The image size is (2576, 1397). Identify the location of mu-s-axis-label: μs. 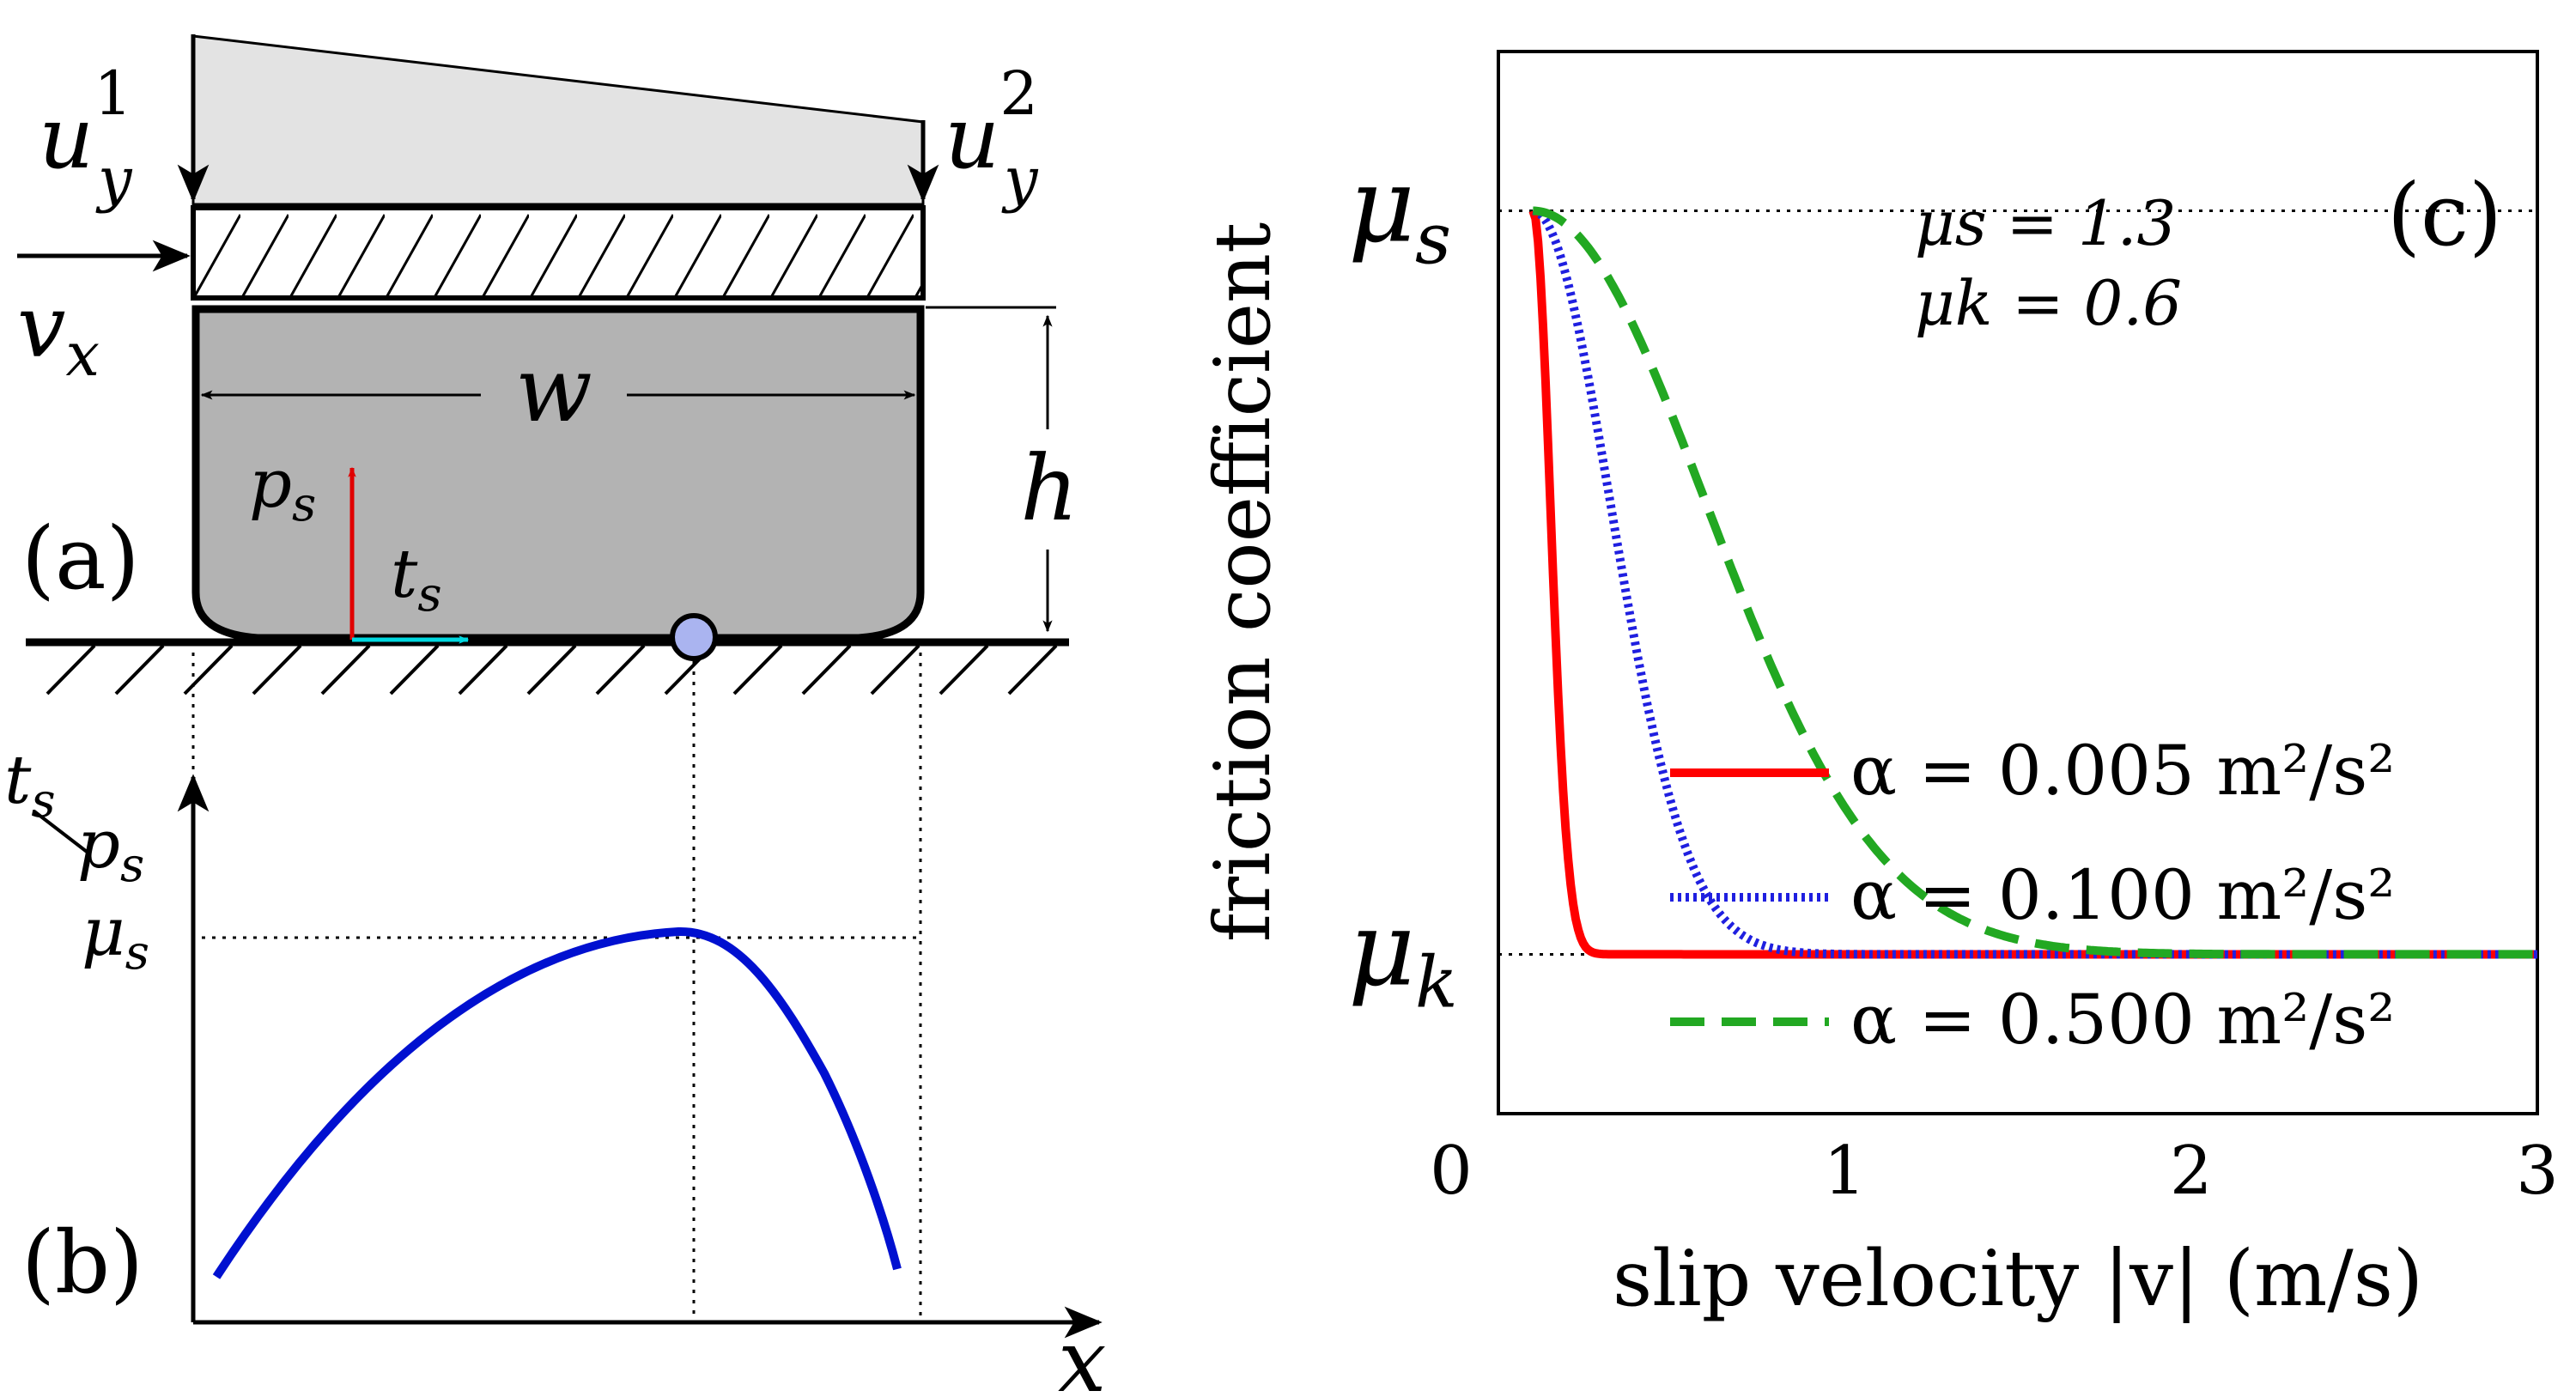
(1400, 214).